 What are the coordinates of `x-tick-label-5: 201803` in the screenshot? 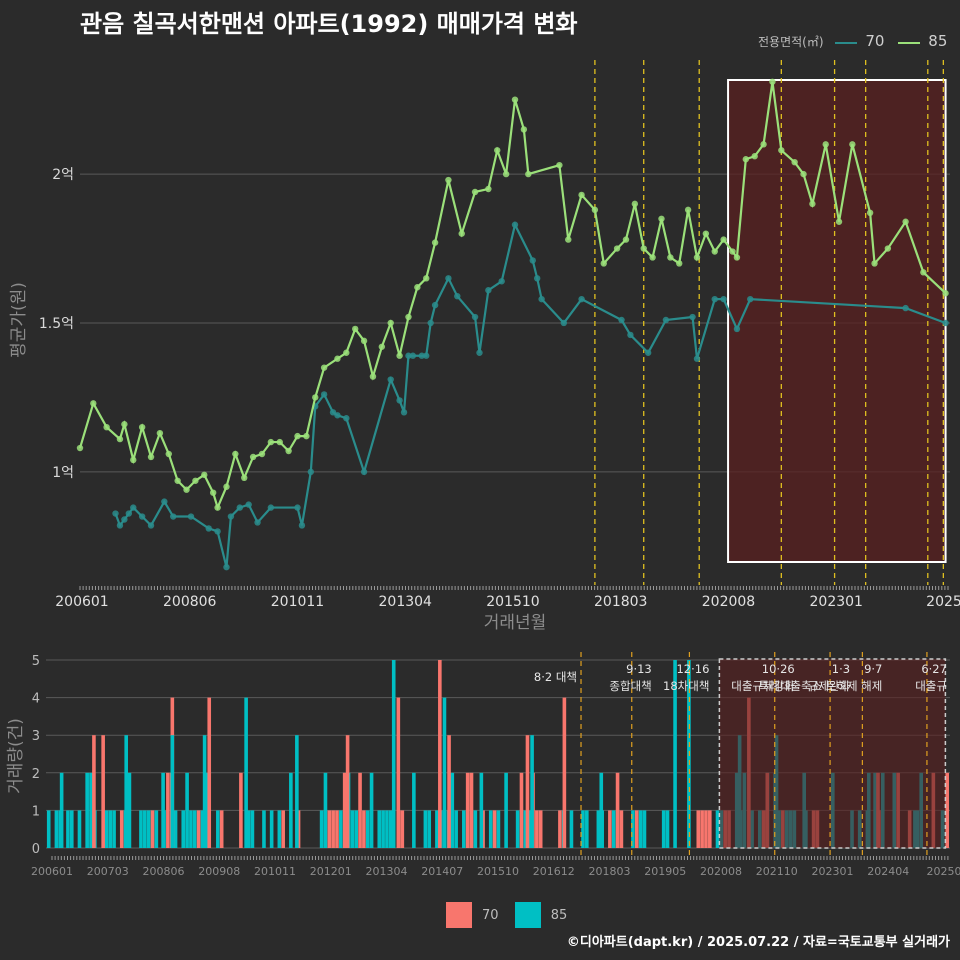 It's located at (620, 602).